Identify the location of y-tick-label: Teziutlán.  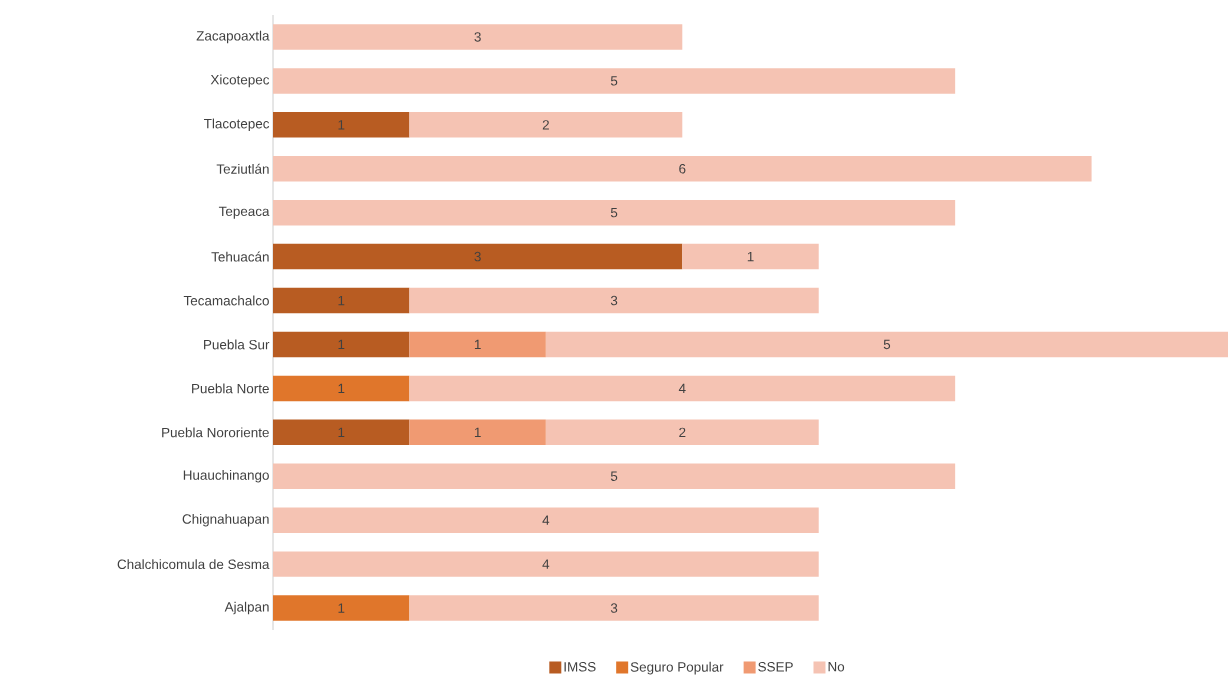
(242, 168).